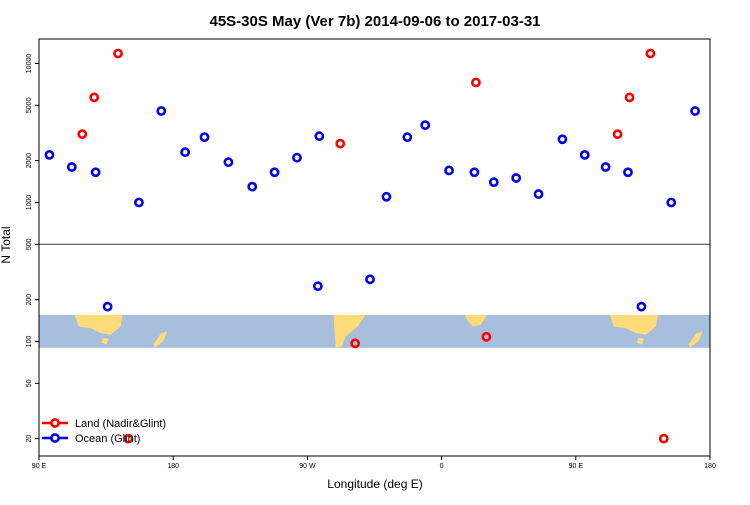 This screenshot has height=505, width=750. I want to click on y-axis-label: N Total, so click(6, 244).